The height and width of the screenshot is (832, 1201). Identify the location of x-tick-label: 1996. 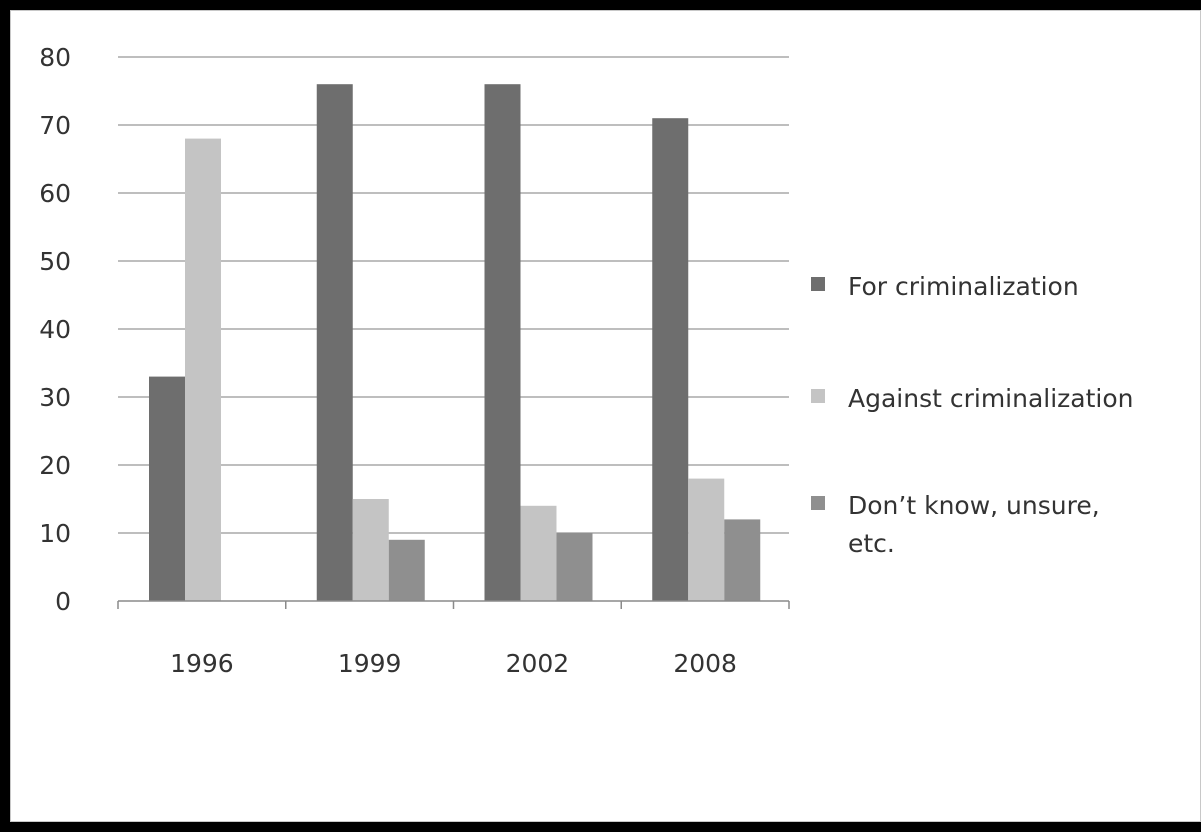
(202, 663).